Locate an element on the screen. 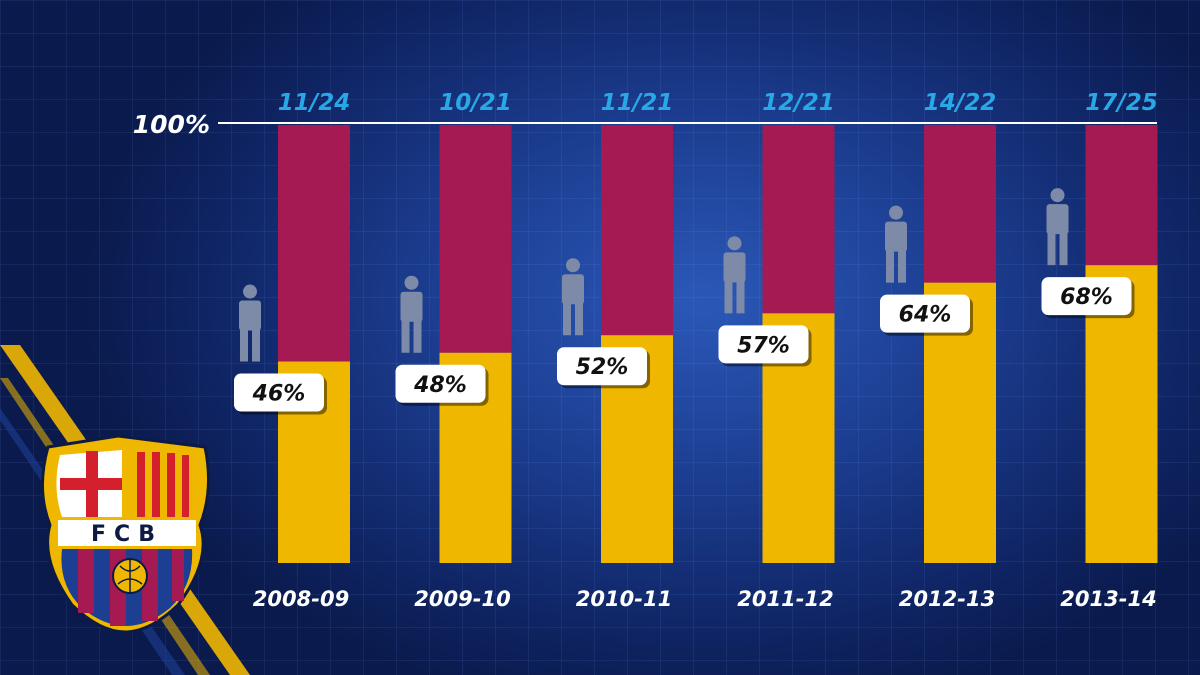 The height and width of the screenshot is (675, 1200). value-label-2009-10: 48% is located at coordinates (440, 385).